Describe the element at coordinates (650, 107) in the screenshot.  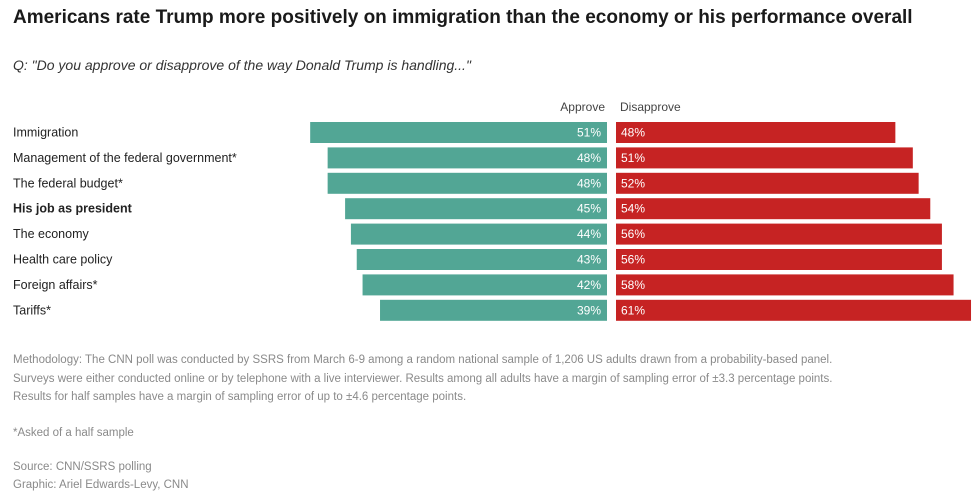
I see `legend-disapprove: Disapprove` at that location.